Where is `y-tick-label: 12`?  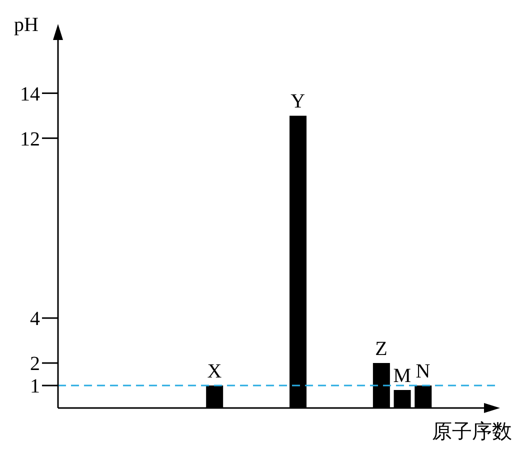 y-tick-label: 12 is located at coordinates (30, 139).